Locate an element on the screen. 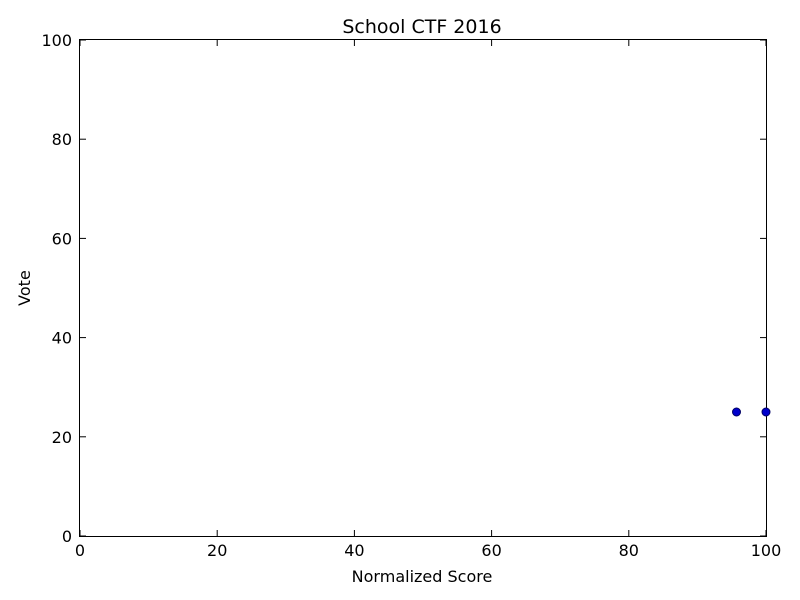 The height and width of the screenshot is (600, 800). data-points is located at coordinates (751, 412).